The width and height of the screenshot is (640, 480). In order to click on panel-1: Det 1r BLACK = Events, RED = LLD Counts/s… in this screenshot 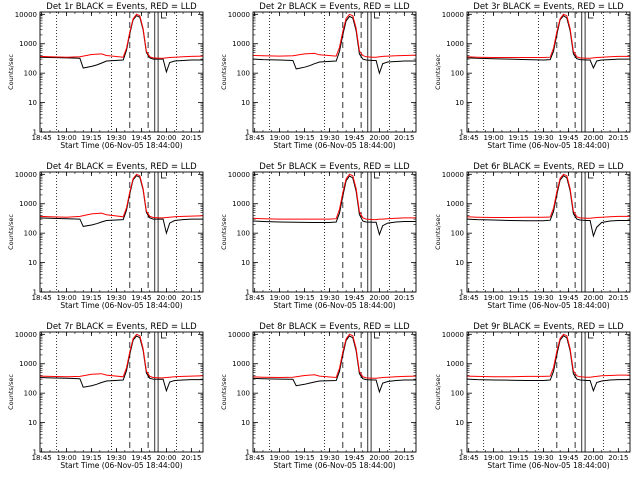, I will do `click(105, 76)`.